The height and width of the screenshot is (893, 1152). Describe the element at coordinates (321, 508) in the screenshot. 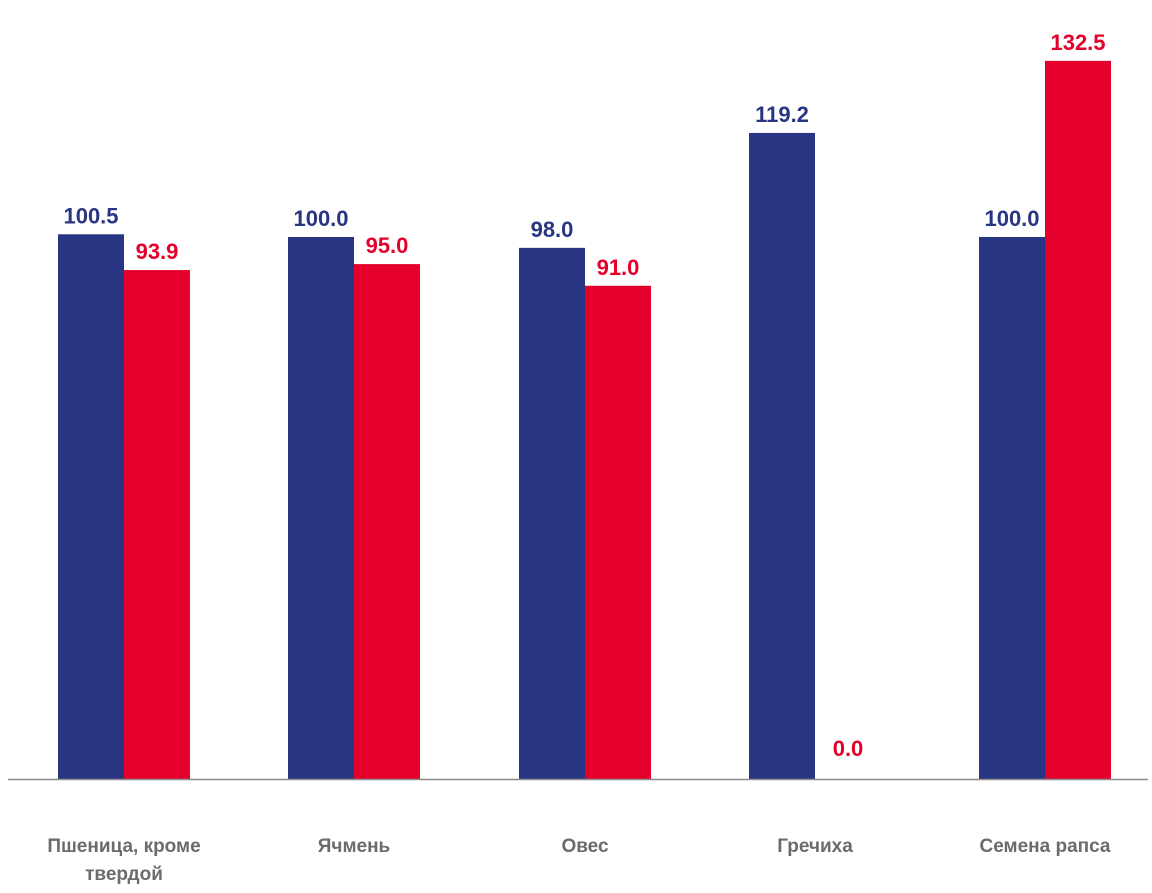

I see `bar-s1-c2` at that location.